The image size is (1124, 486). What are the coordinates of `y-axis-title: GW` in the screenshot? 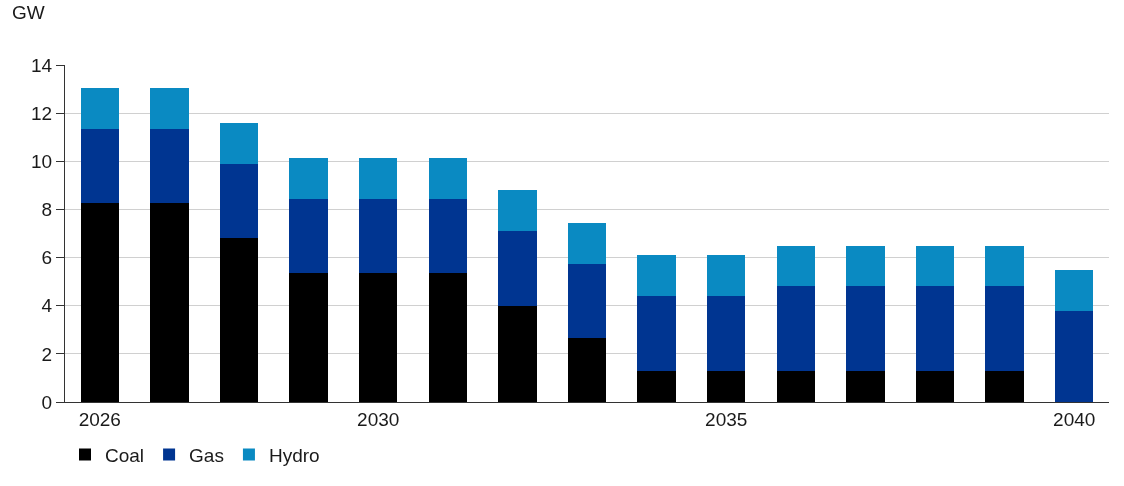 It's located at (28, 12).